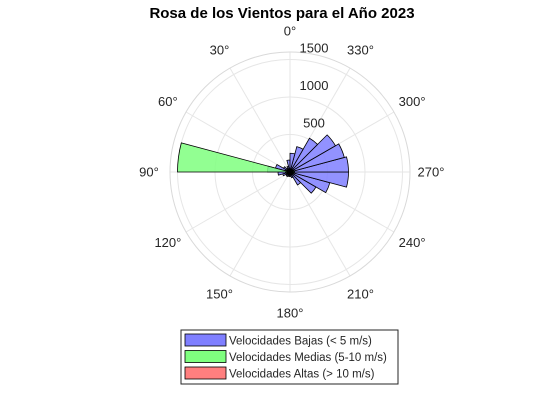 This screenshot has height=420, width=560. I want to click on radial-tick-labels: 500 1000 1500, so click(314, 86).